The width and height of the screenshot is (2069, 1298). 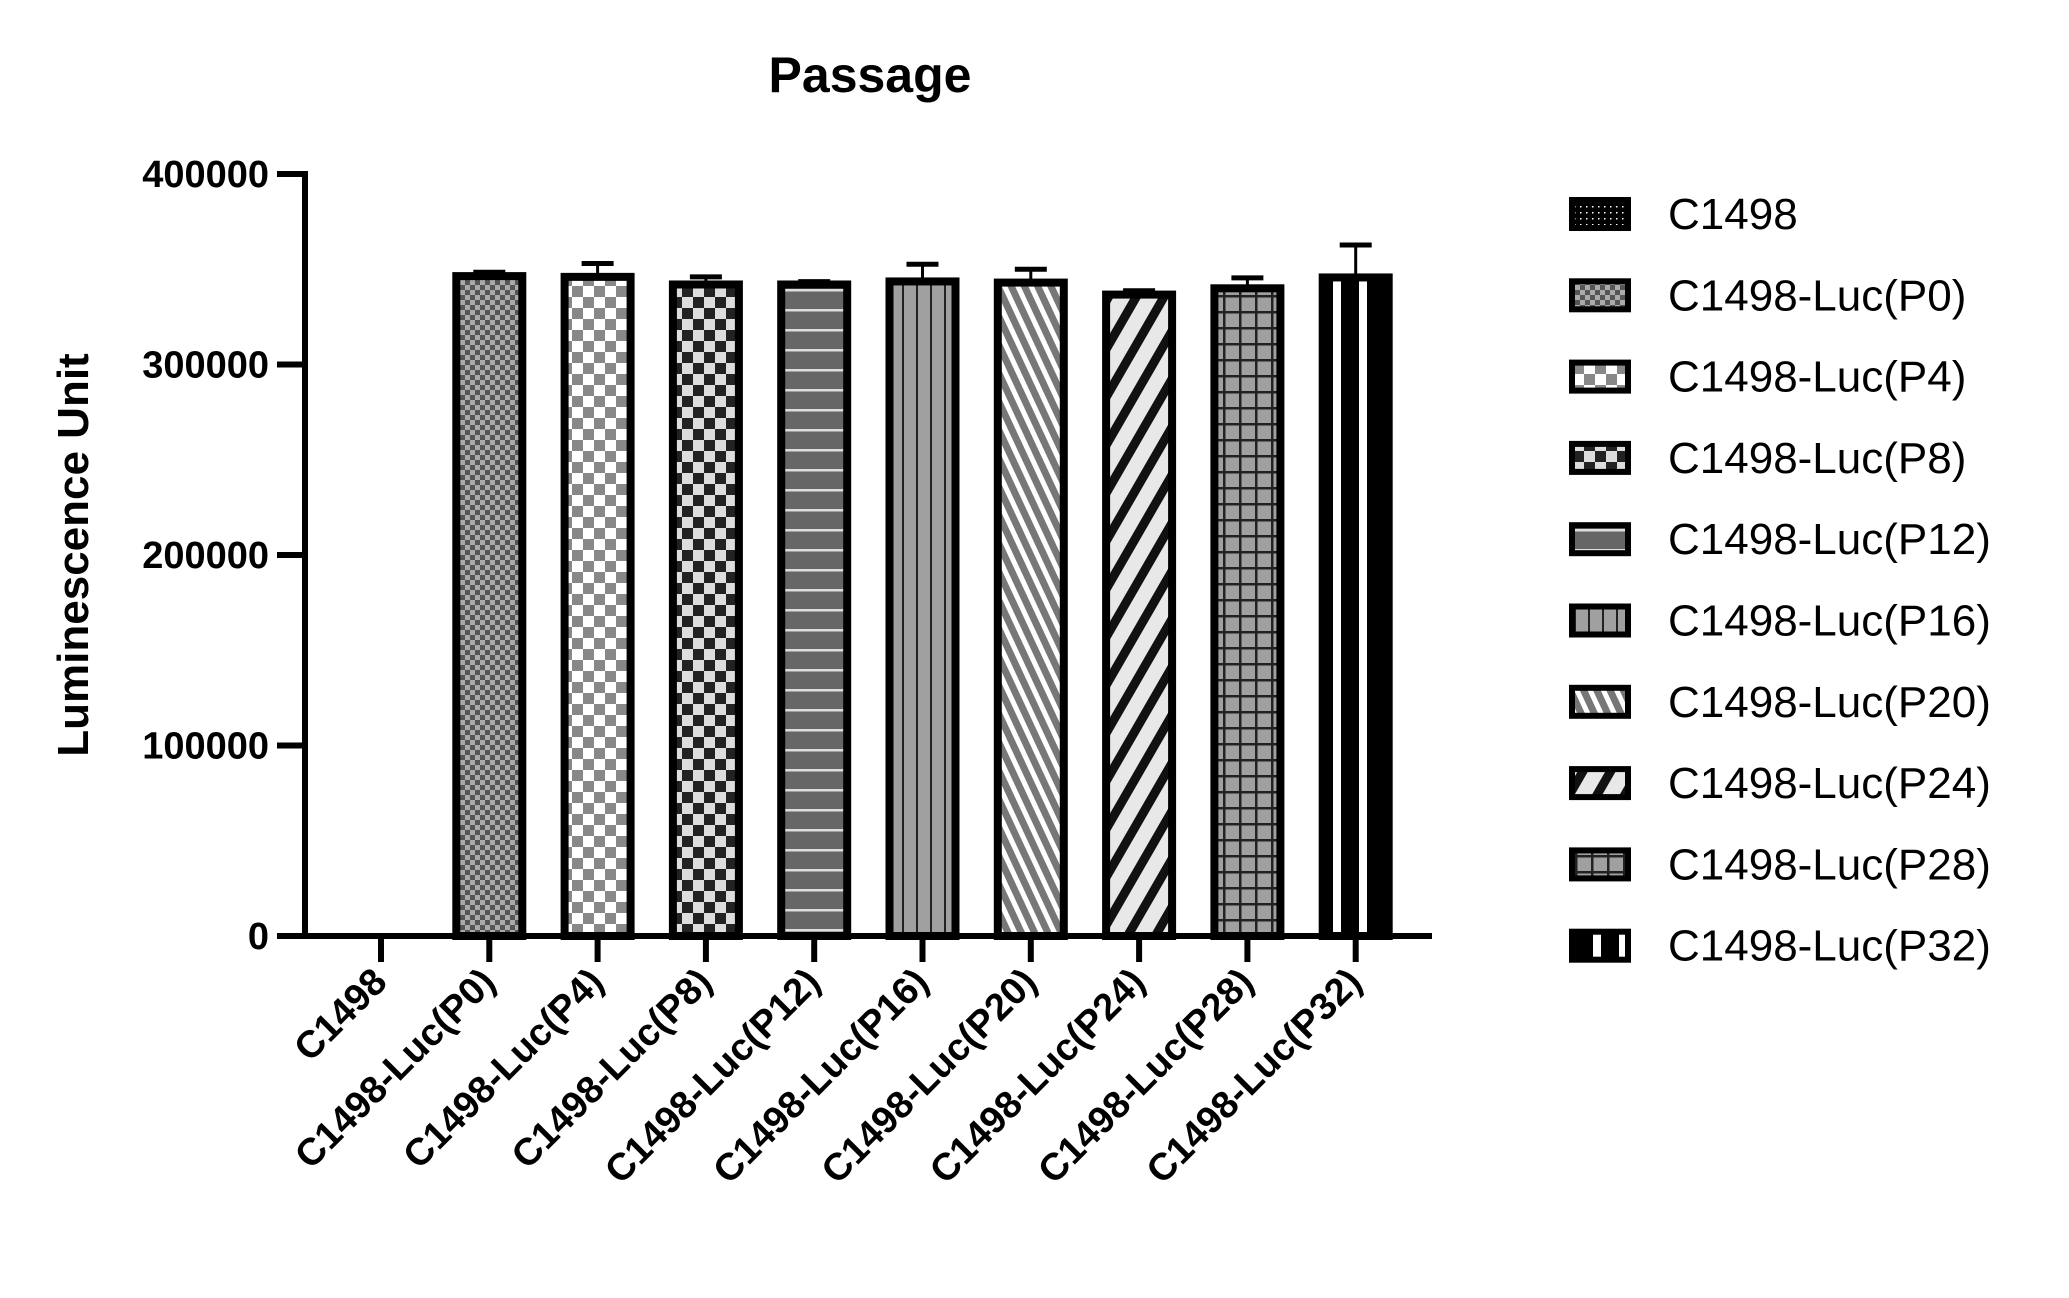 I want to click on y-tick-label: 400000, so click(x=205, y=175).